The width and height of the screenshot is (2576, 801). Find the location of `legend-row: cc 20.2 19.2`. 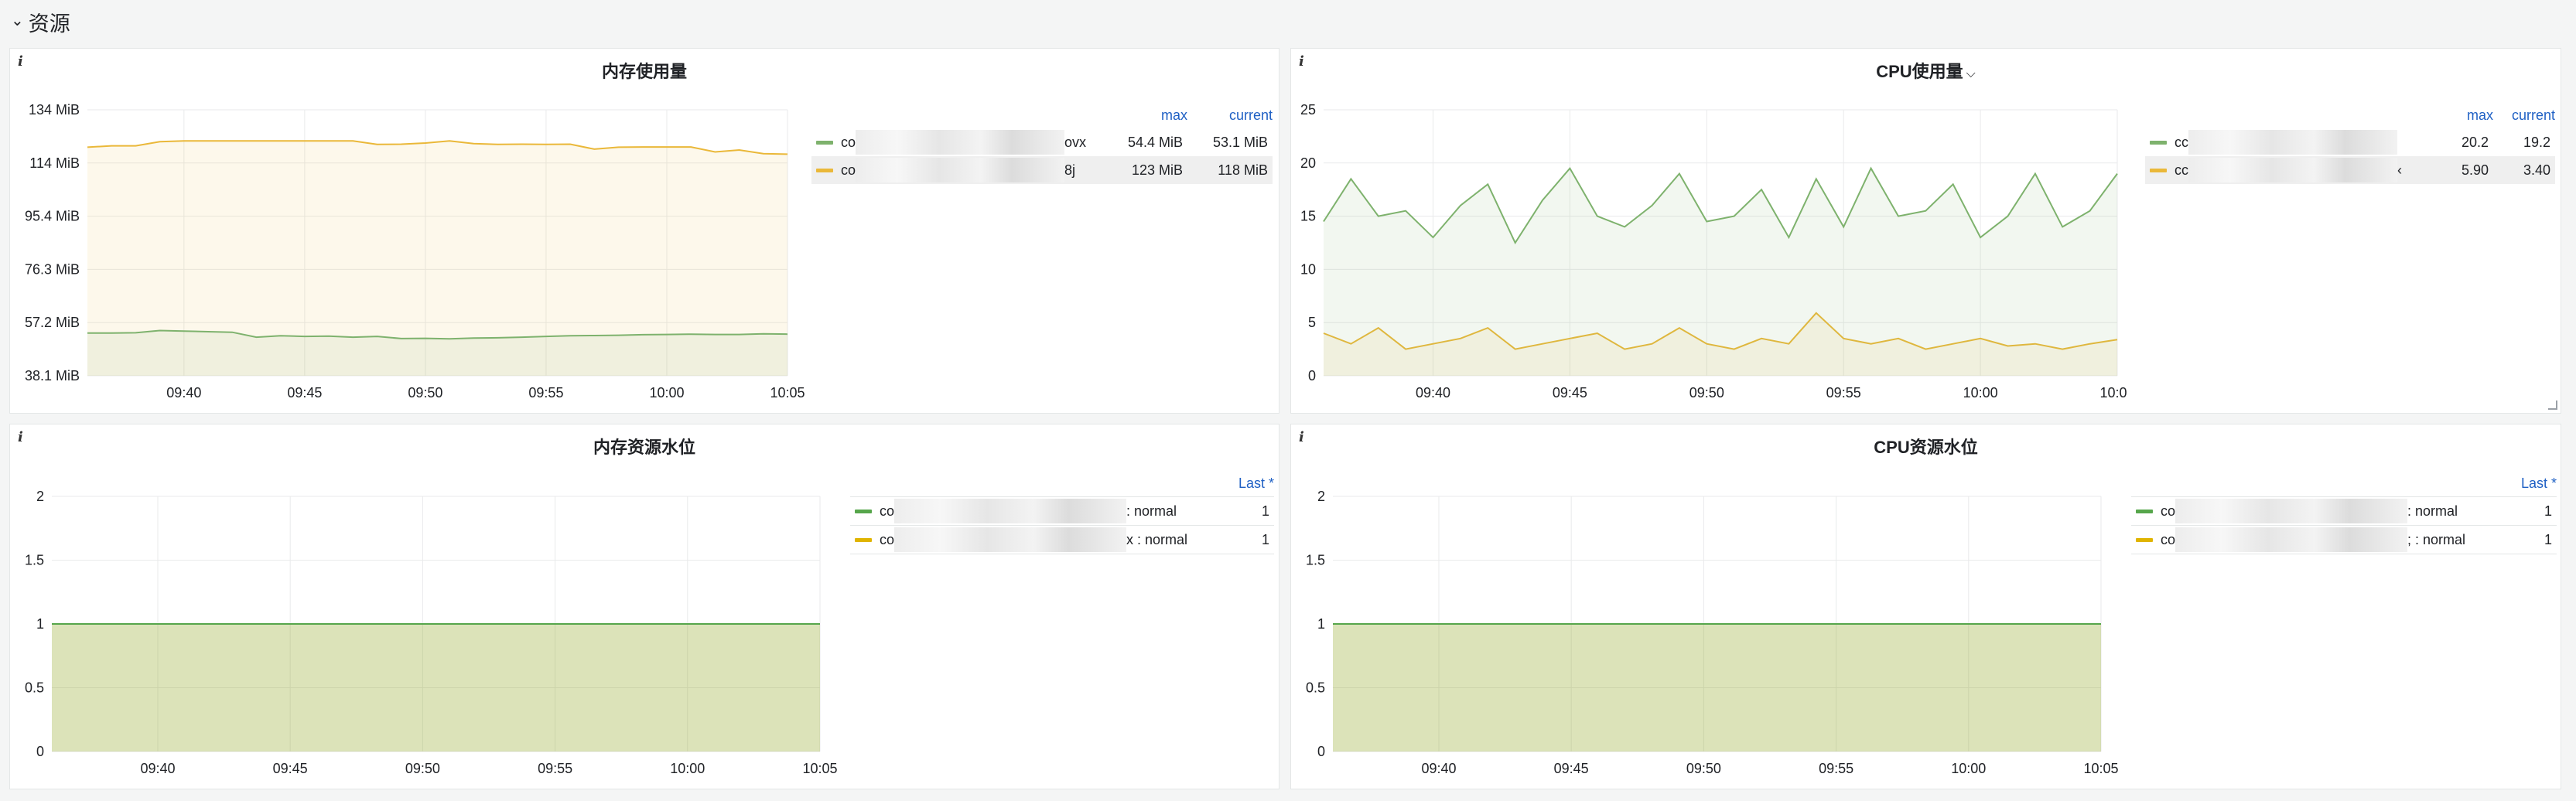

legend-row: cc 20.2 19.2 is located at coordinates (2350, 142).